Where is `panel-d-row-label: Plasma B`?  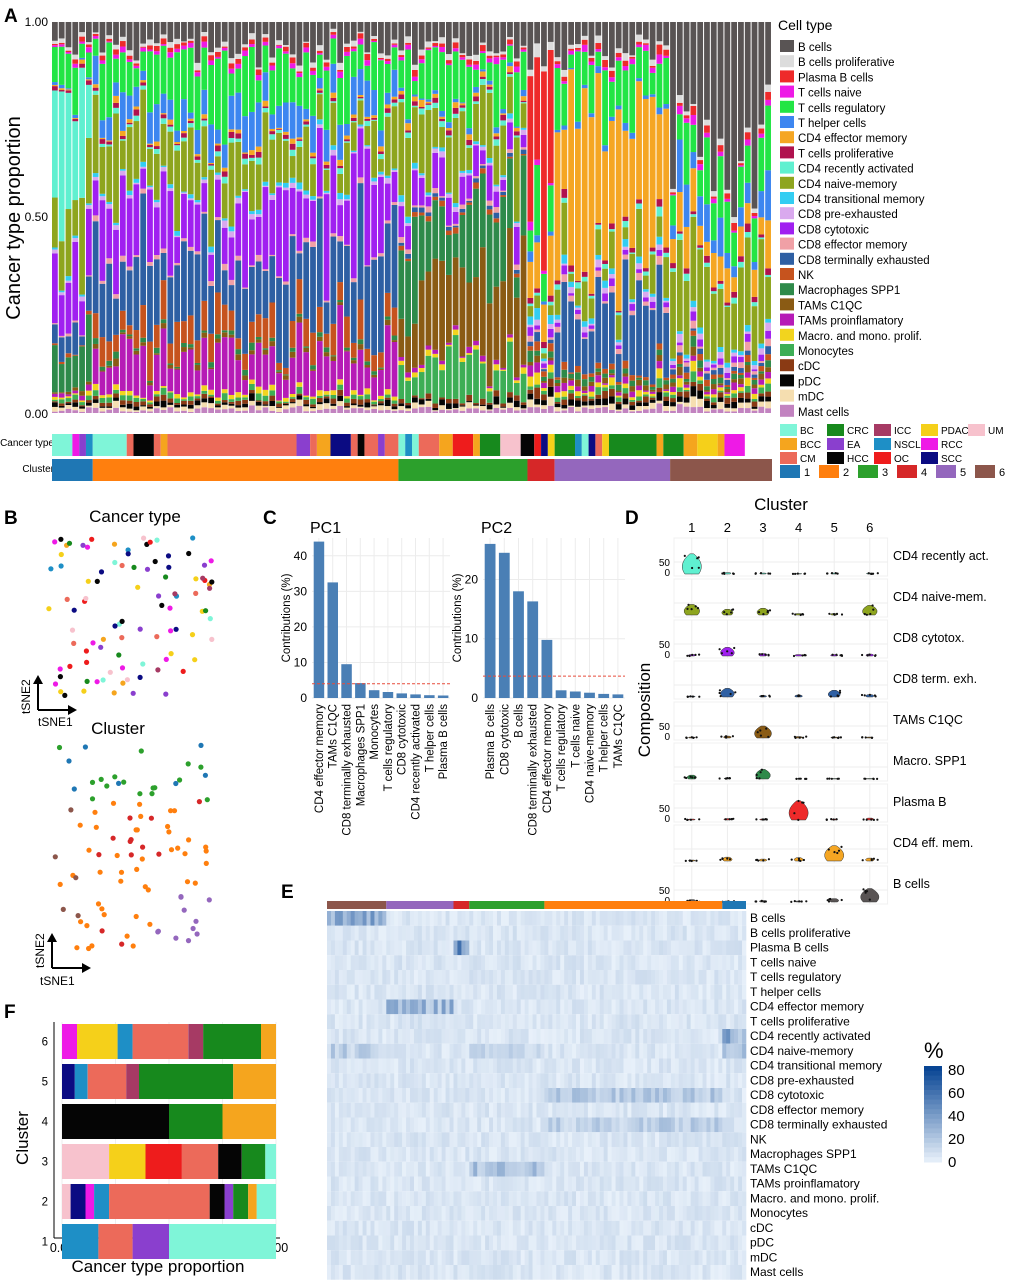
panel-d-row-label: Plasma B is located at coordinates (920, 802).